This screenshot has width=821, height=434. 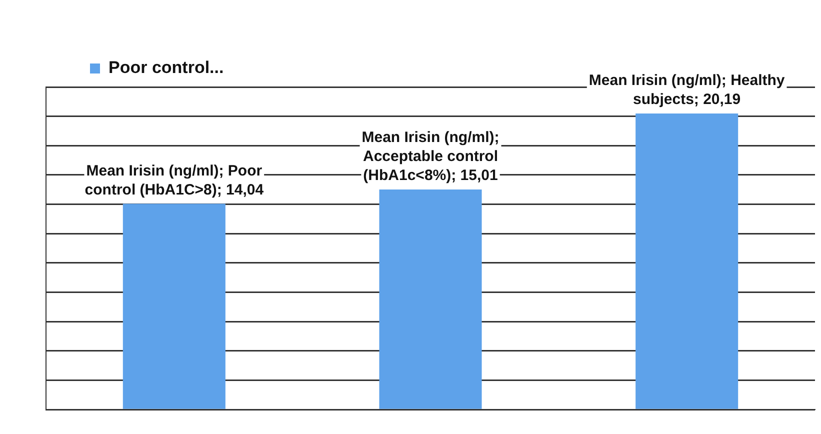 What do you see at coordinates (687, 90) in the screenshot?
I see `data-label: Mean Irisin (ng/ml); Healthy subjects; 20,19` at bounding box center [687, 90].